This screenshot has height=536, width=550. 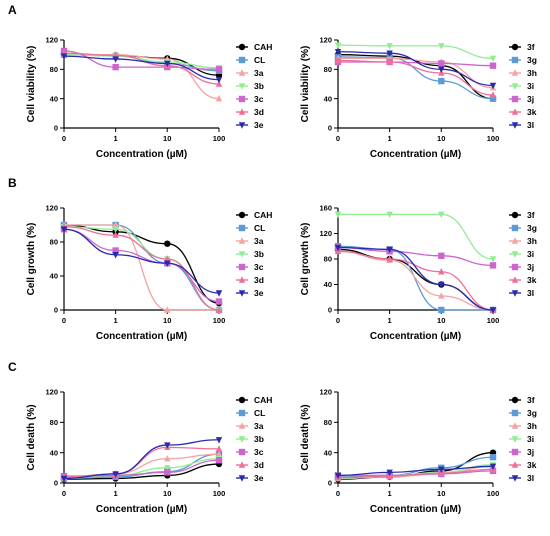 What do you see at coordinates (523, 228) in the screenshot?
I see `legend-item-3g: 3g` at bounding box center [523, 228].